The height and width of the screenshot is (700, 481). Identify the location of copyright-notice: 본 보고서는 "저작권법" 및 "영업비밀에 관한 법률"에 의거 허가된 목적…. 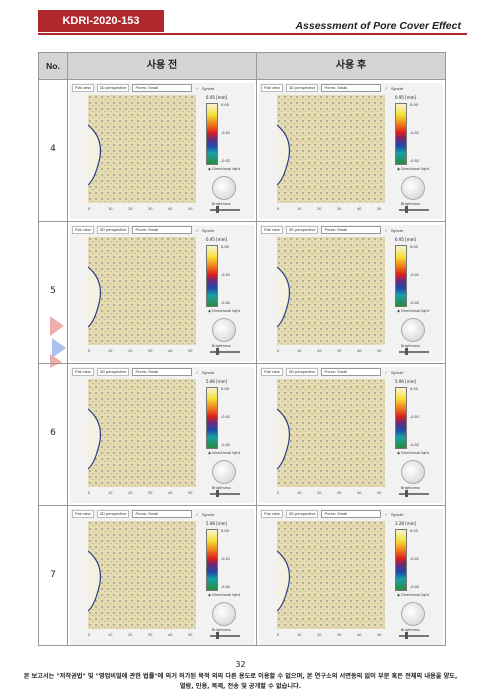
(240, 681).